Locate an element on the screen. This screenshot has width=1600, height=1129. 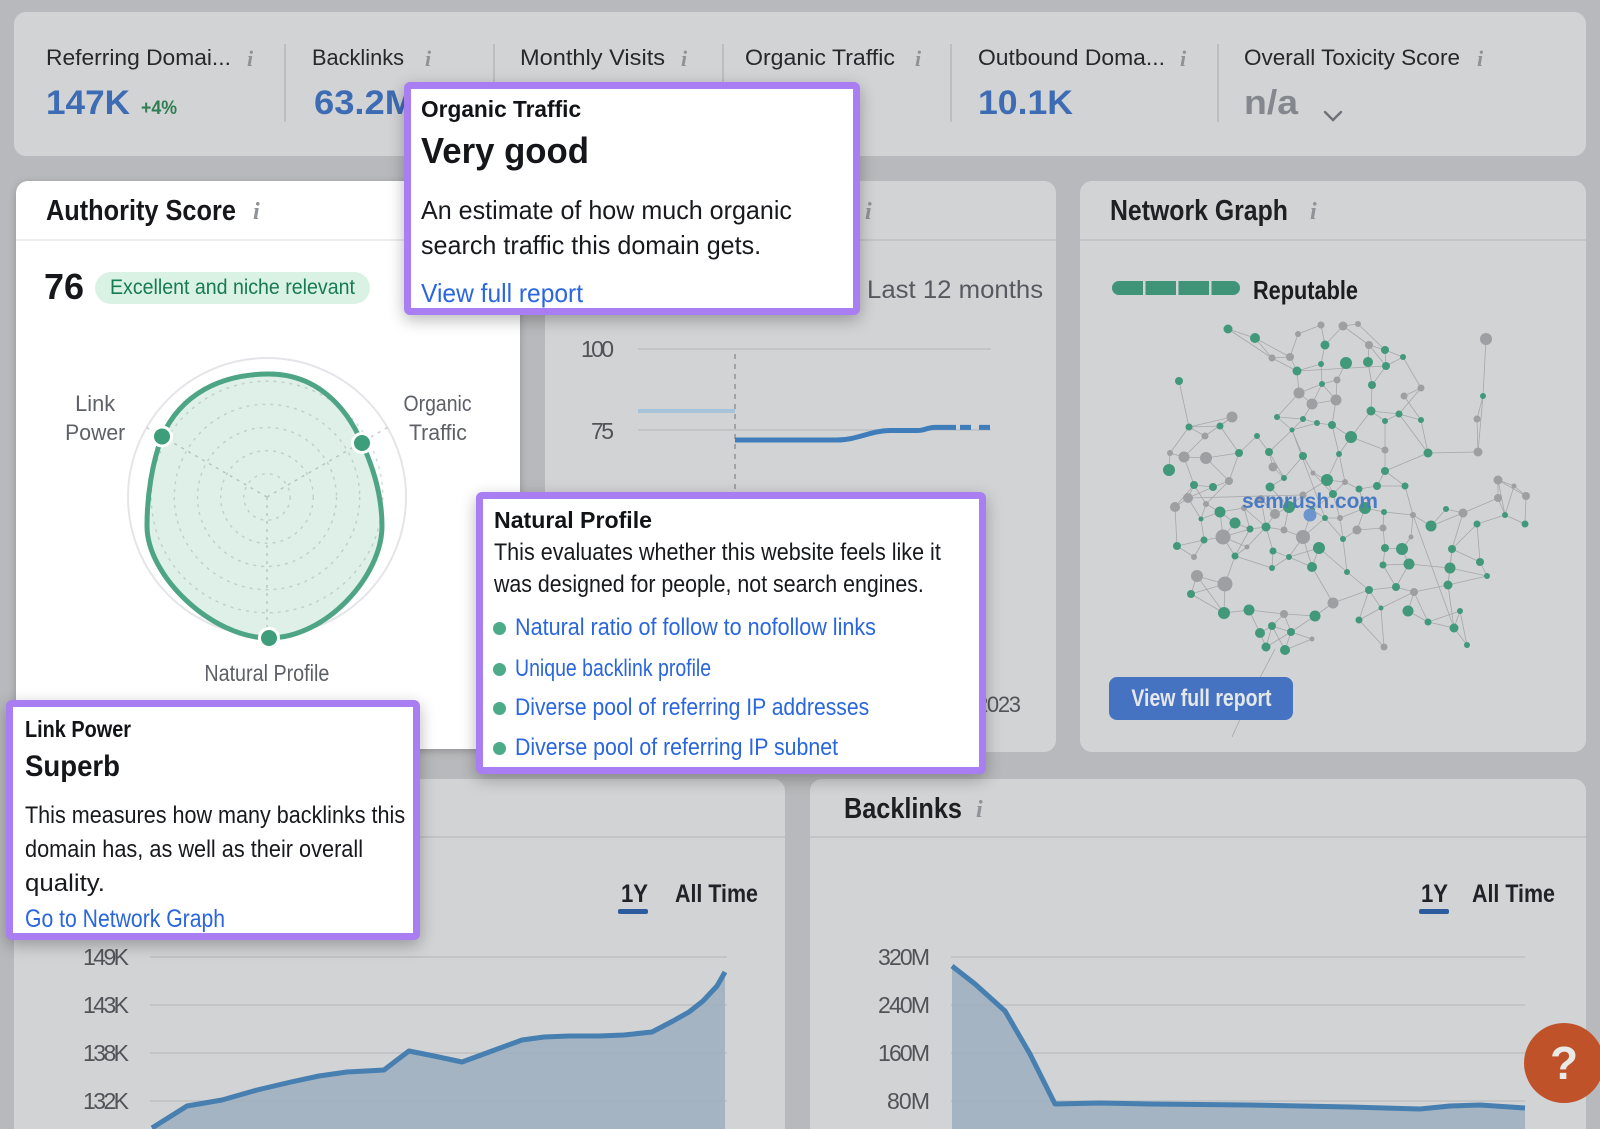
svg-text: 75 is located at coordinates (602, 431).